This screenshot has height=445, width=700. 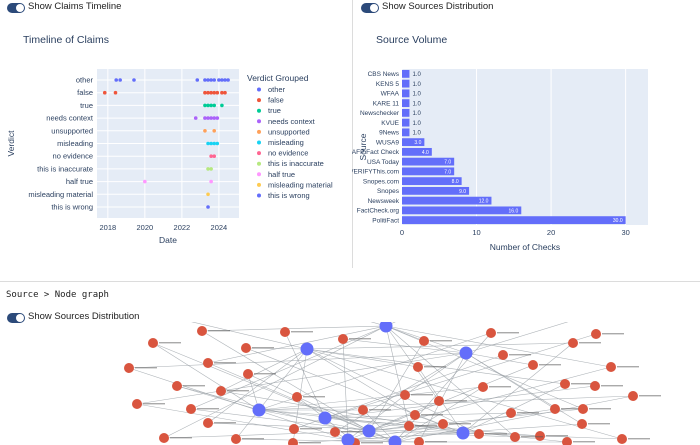 What do you see at coordinates (72, 130) in the screenshot?
I see `timeline-y-tick: unsupported` at bounding box center [72, 130].